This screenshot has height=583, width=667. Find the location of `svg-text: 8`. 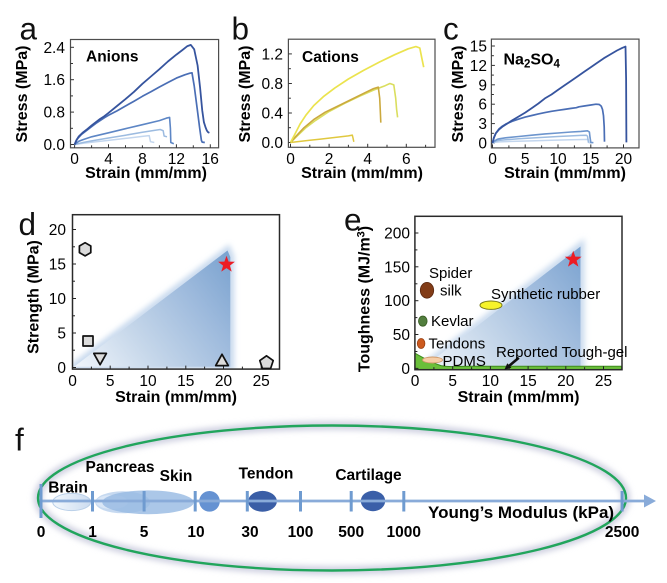

svg-text: 8 is located at coordinates (142, 159).